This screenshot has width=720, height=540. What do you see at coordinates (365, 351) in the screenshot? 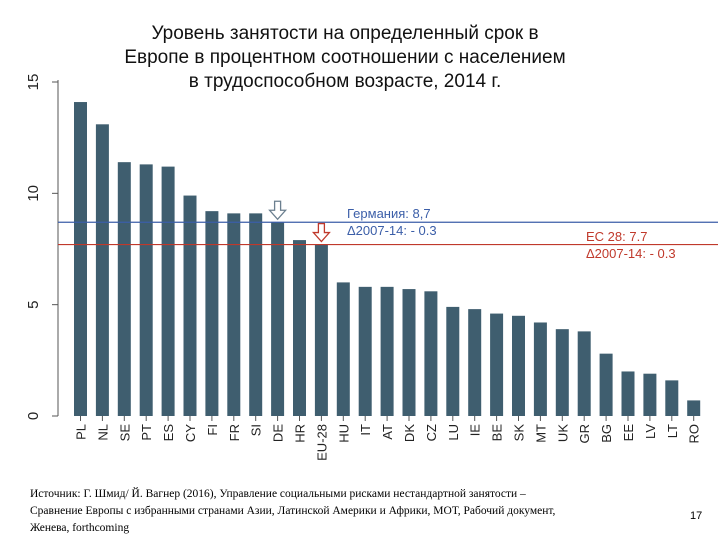
I see `bar-it` at bounding box center [365, 351].